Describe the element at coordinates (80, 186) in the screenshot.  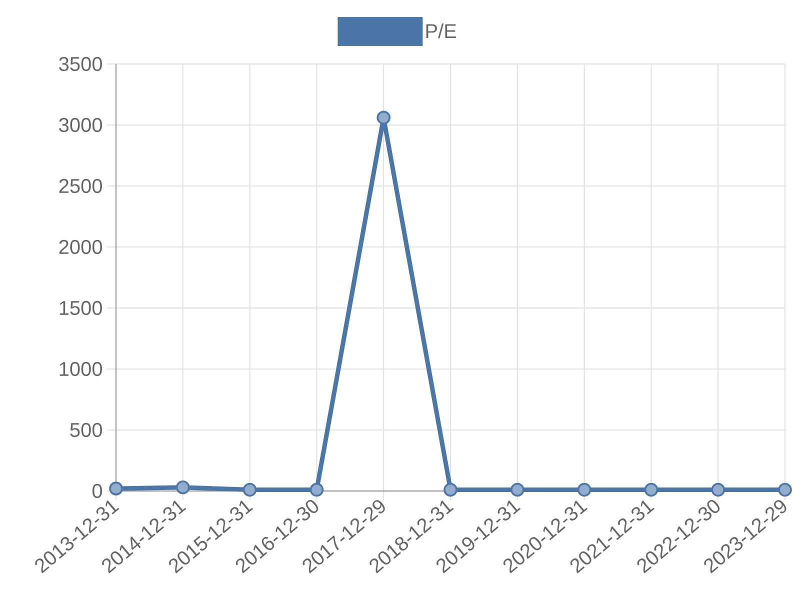
I see `y-tick-label: 2500` at that location.